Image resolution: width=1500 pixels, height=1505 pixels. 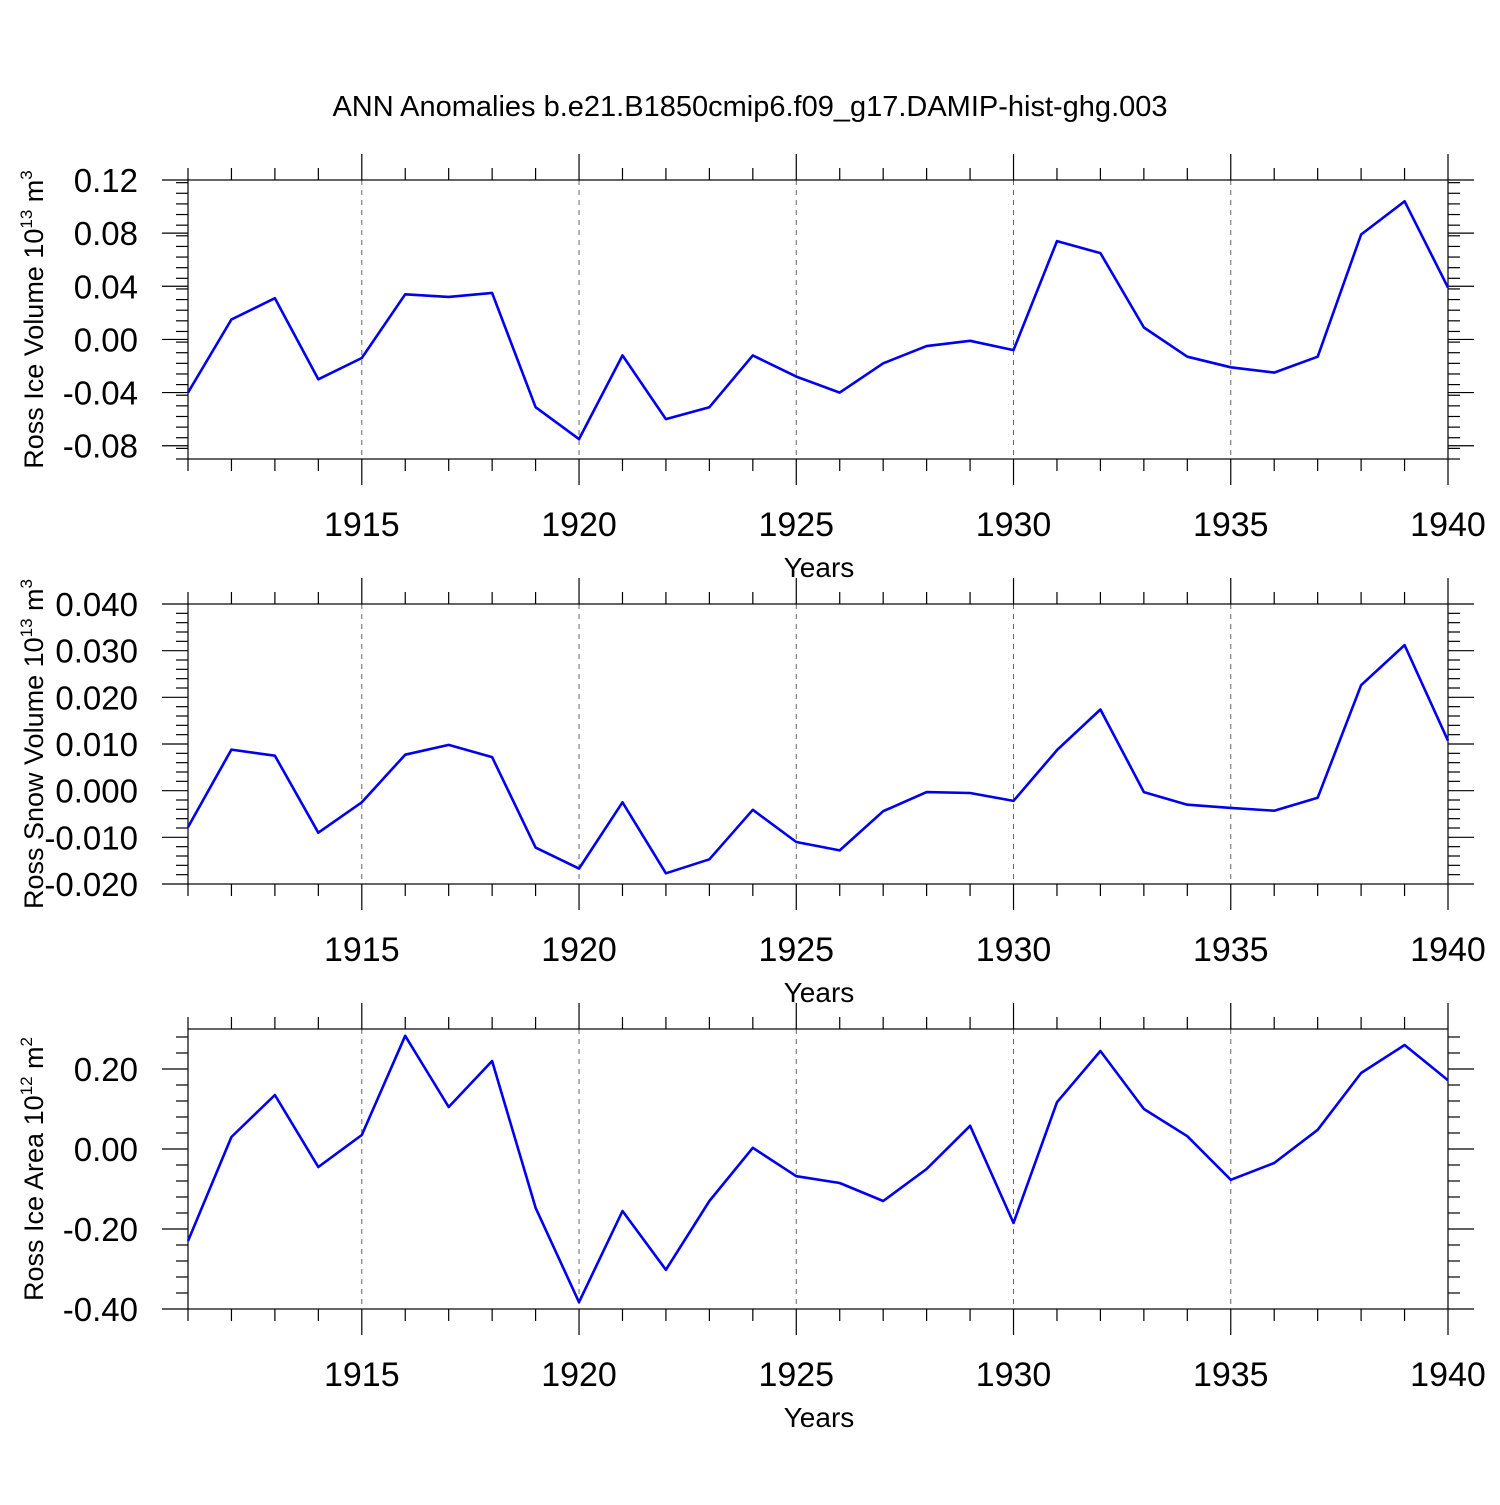 I want to click on y-tick-label: 0.04, so click(x=106, y=286).